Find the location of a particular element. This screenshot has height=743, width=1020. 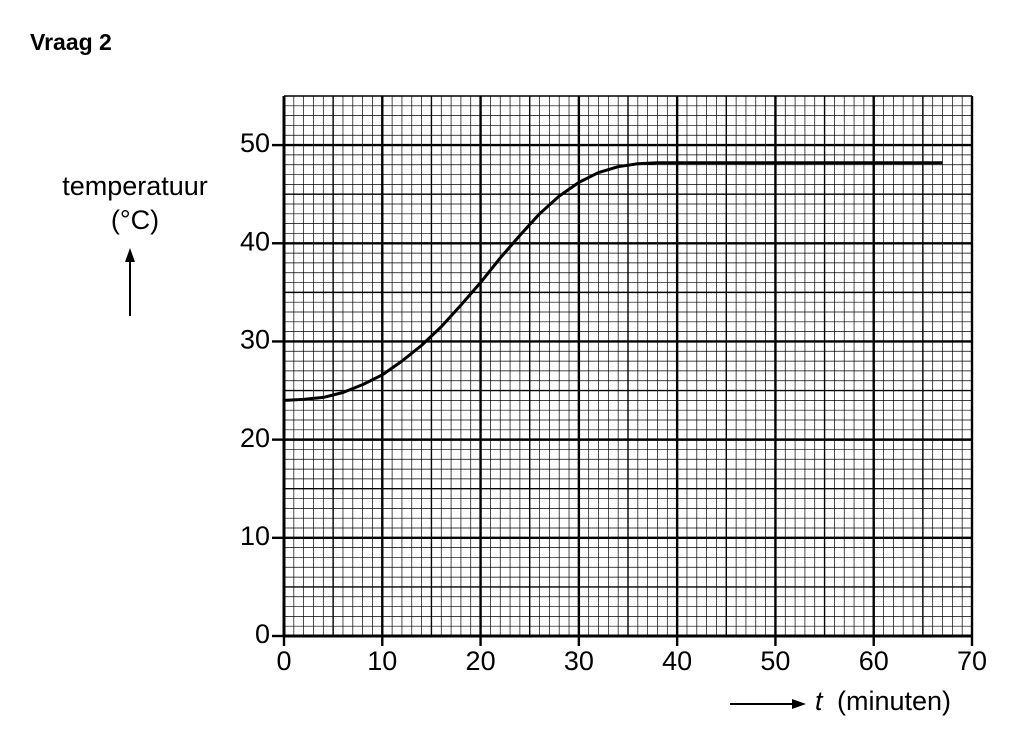

y-tick-label: 40 is located at coordinates (255, 241).